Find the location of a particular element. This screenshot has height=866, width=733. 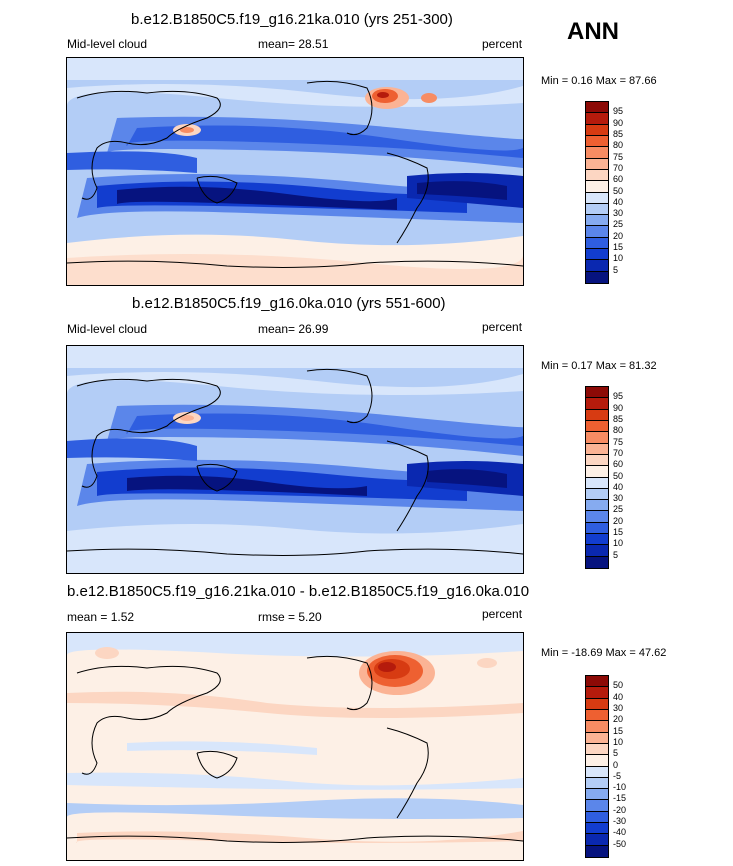

panel2-colorbar-tick-label: 60 is located at coordinates (618, 464).